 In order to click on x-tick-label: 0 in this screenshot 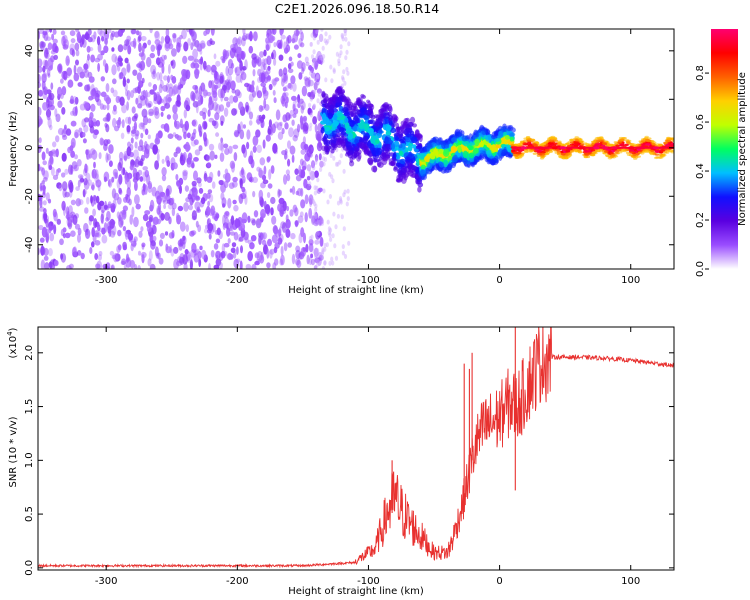, I will do `click(499, 581)`.